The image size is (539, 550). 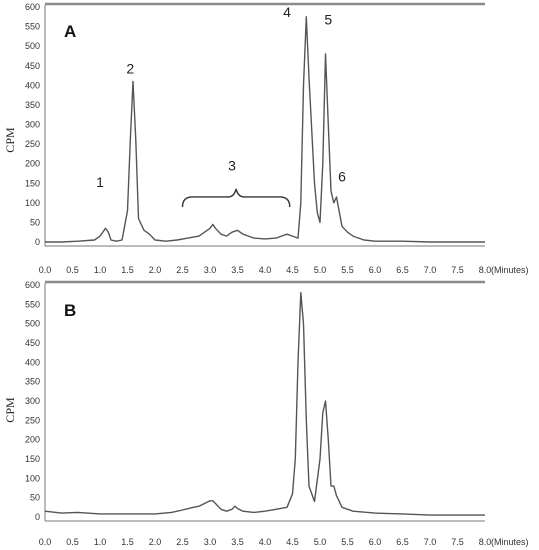 What do you see at coordinates (232, 166) in the screenshot?
I see `peak-label-3: 3` at bounding box center [232, 166].